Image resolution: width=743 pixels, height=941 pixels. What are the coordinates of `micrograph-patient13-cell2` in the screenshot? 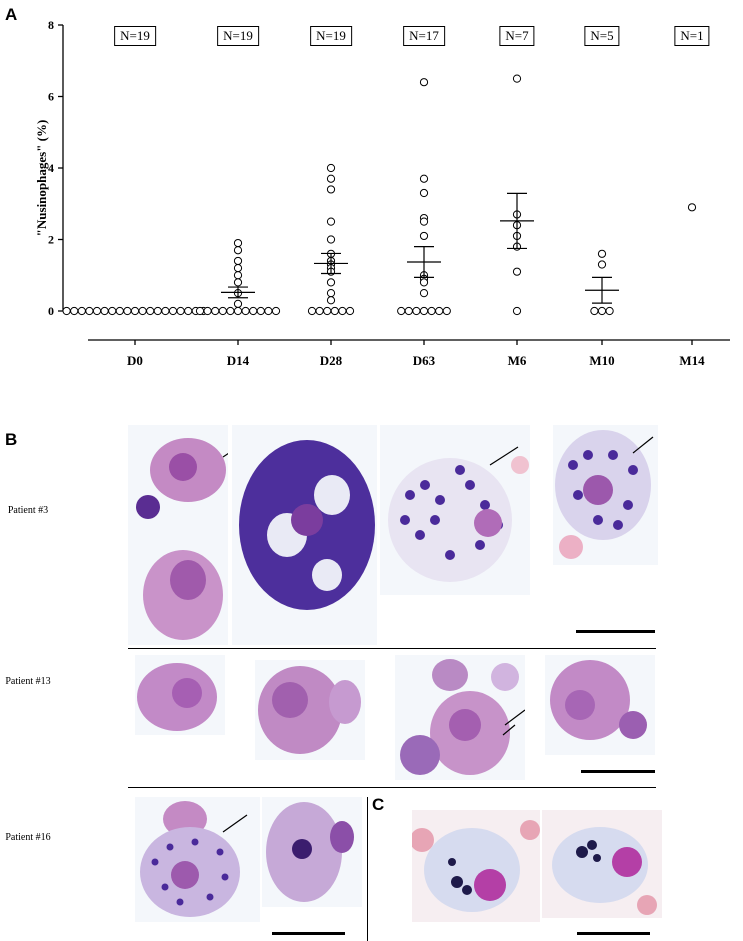 It's located at (310, 710).